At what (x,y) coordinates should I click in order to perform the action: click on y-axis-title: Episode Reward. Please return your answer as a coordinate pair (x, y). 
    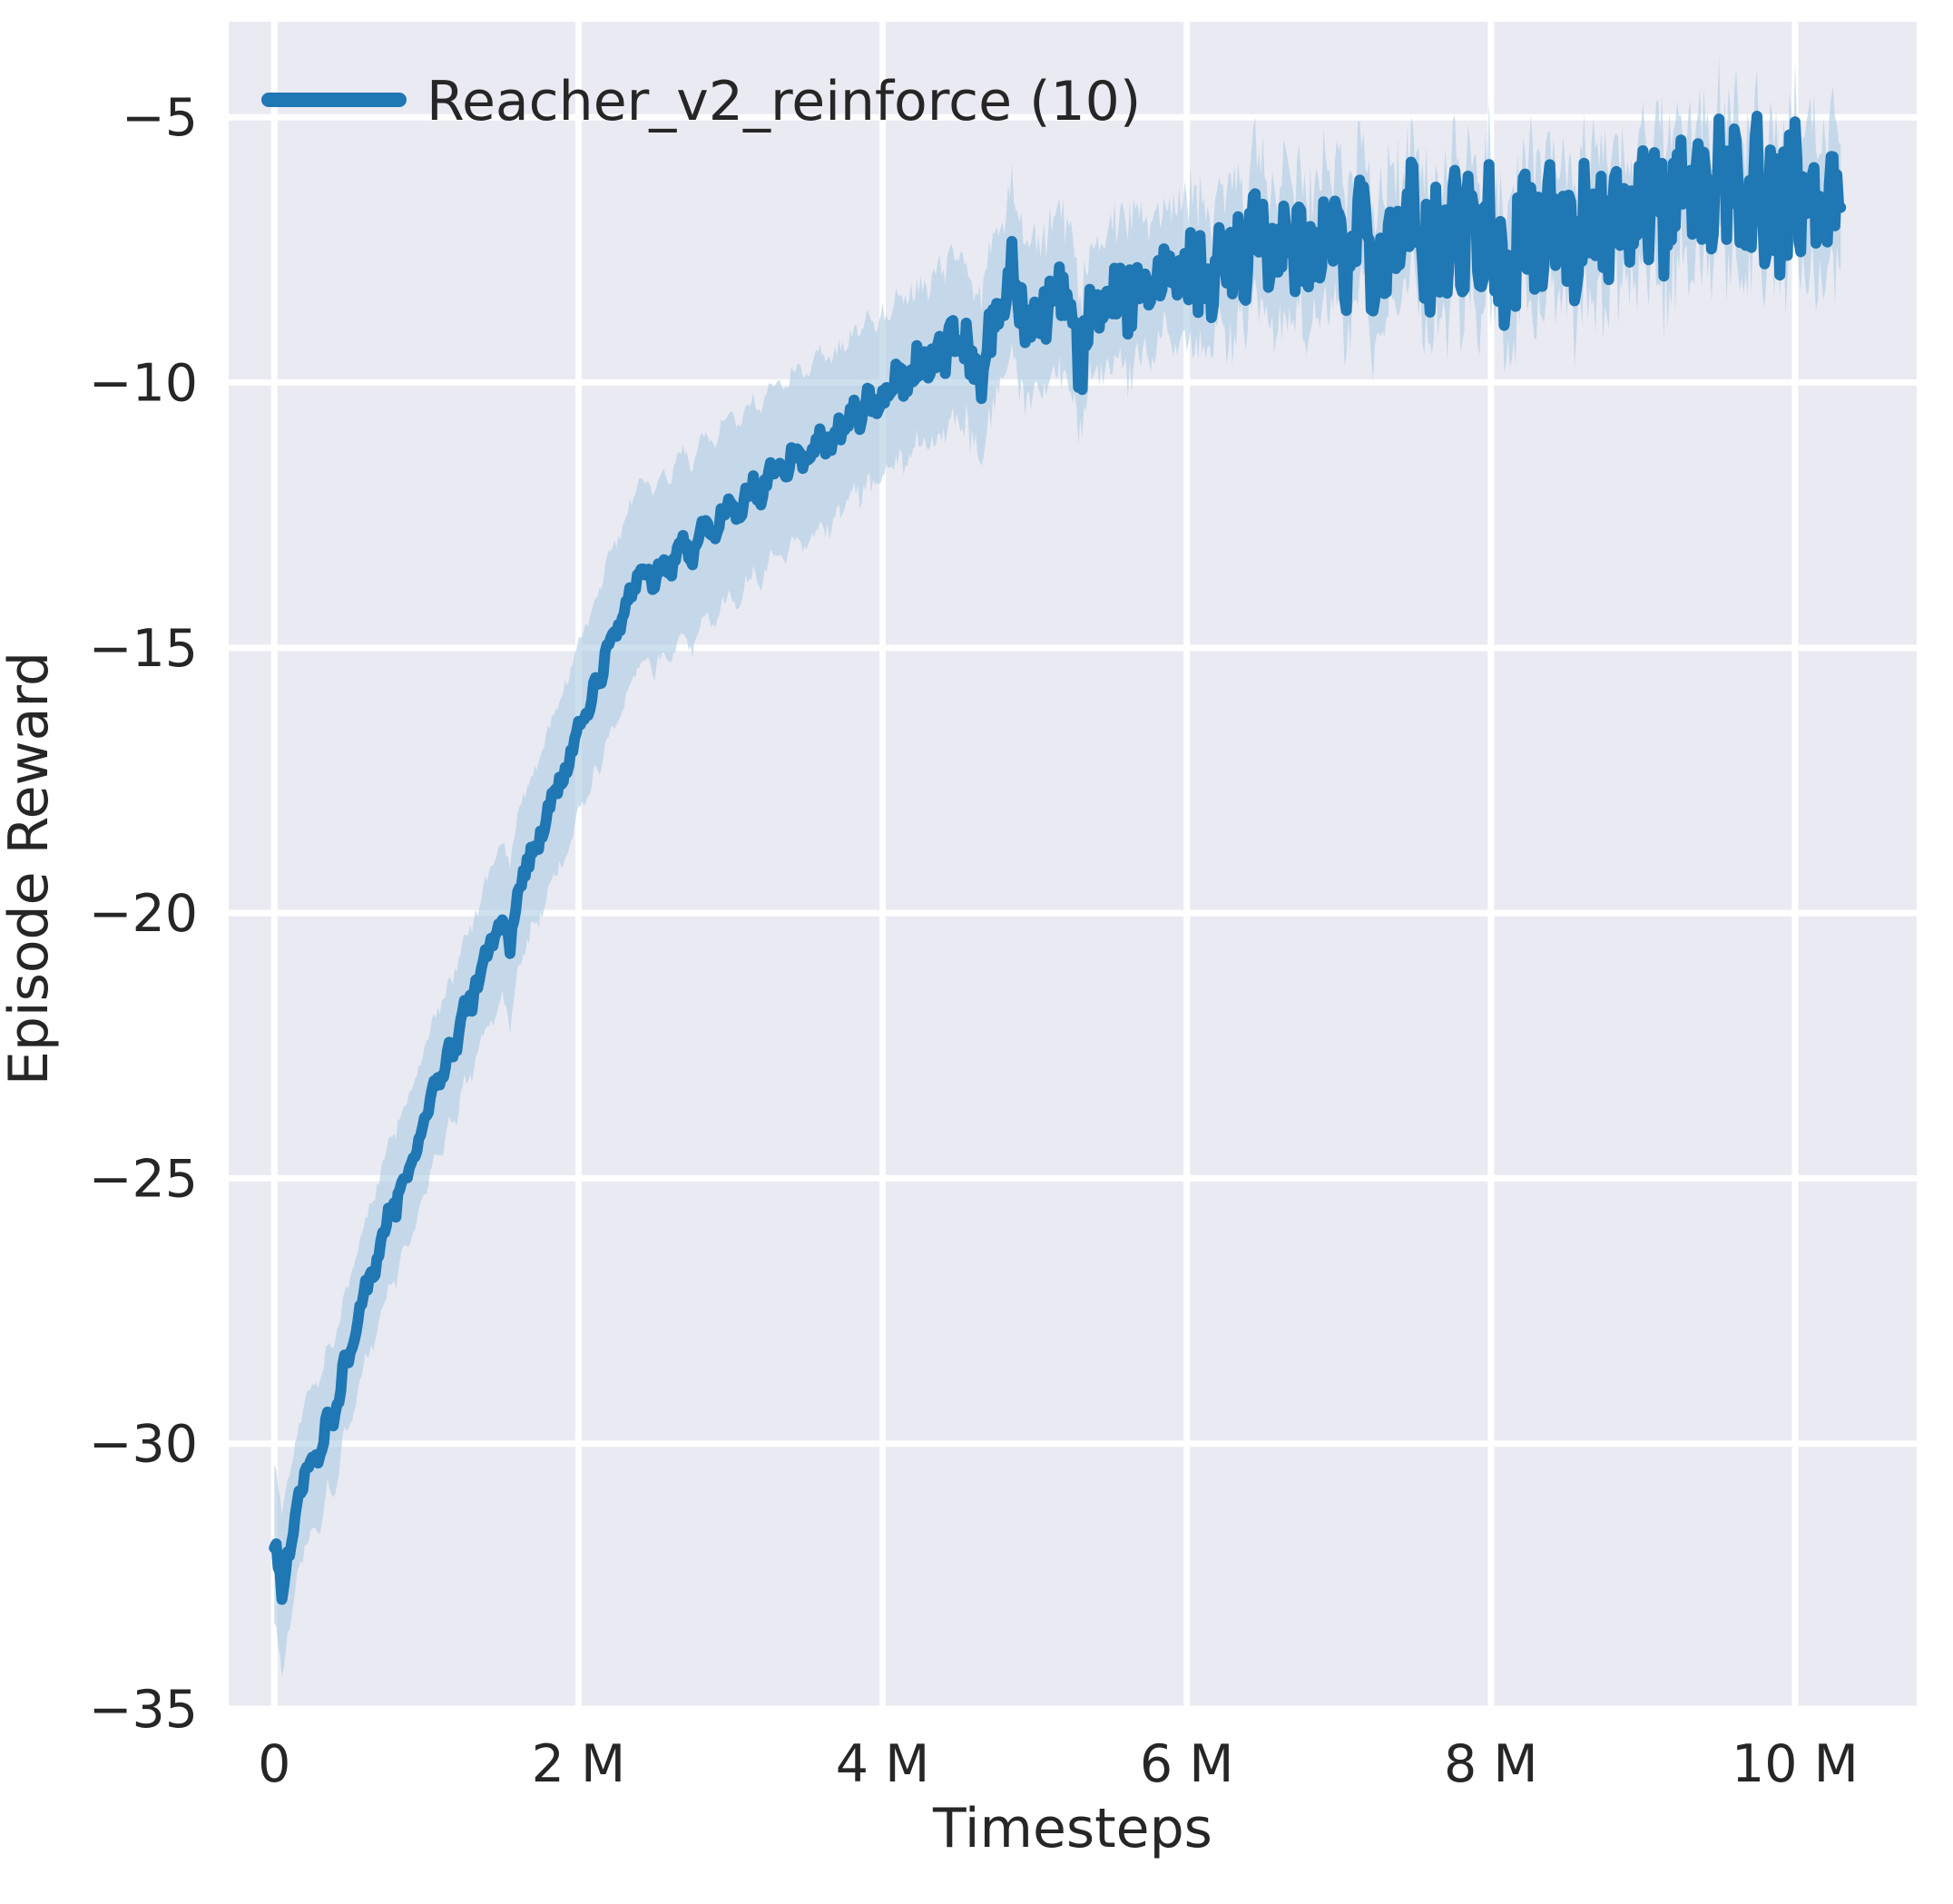
    Looking at the image, I should click on (31, 868).